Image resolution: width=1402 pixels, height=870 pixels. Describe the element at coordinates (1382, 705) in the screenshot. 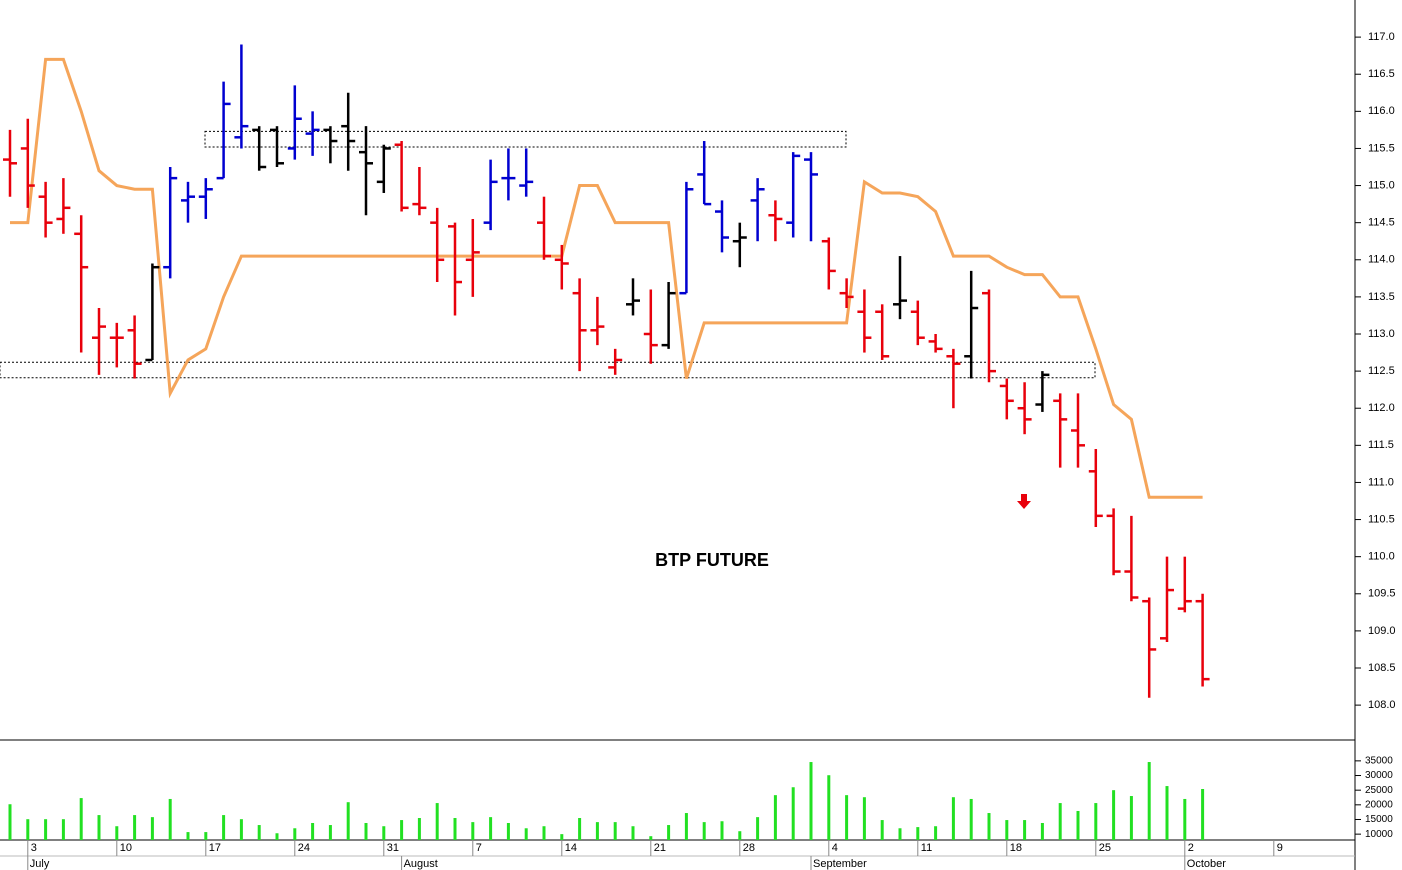

I see `y-tick-label: 108.0` at that location.